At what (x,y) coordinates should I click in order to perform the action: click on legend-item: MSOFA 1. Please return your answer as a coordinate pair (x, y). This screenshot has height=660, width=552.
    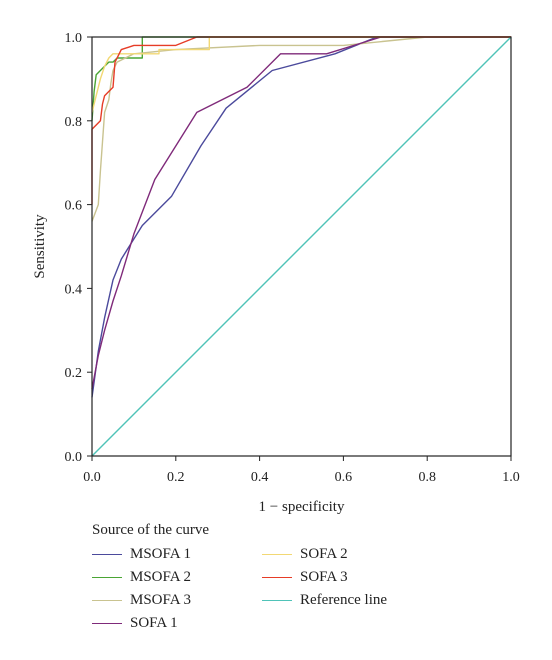
    Looking at the image, I should click on (177, 554).